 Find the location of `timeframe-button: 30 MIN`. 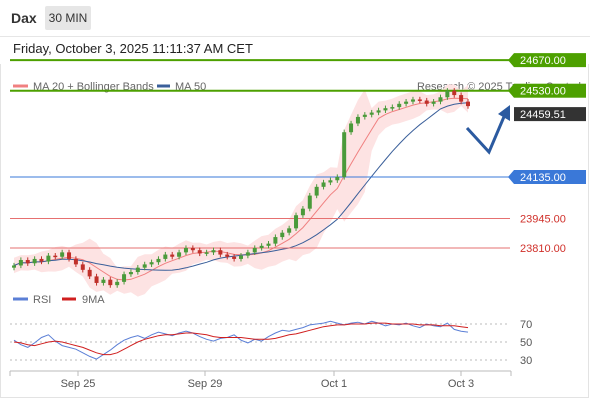

timeframe-button: 30 MIN is located at coordinates (68, 18).